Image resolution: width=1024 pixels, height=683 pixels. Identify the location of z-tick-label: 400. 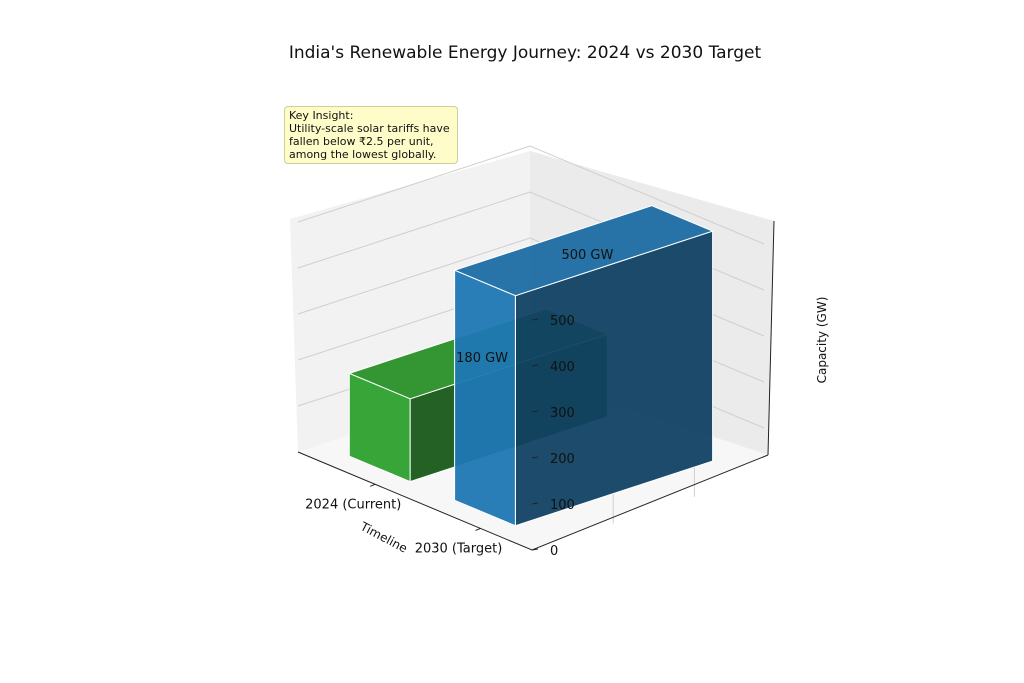
(562, 367).